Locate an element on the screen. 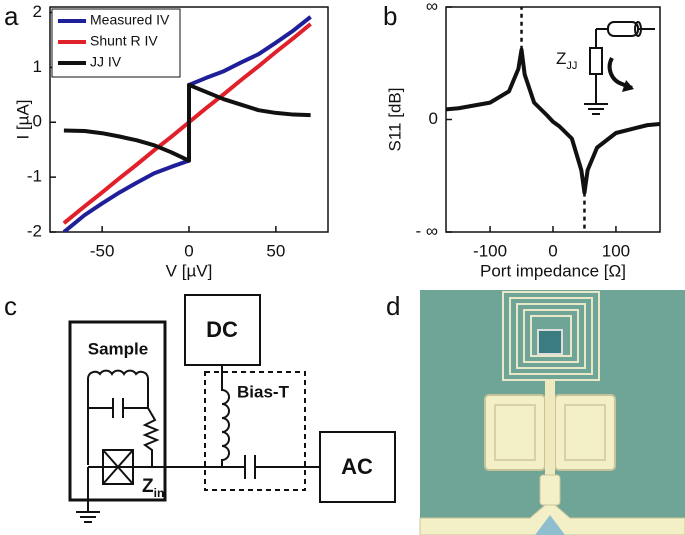 The image size is (685, 535). x-axis-title: V [µV] is located at coordinates (189, 270).